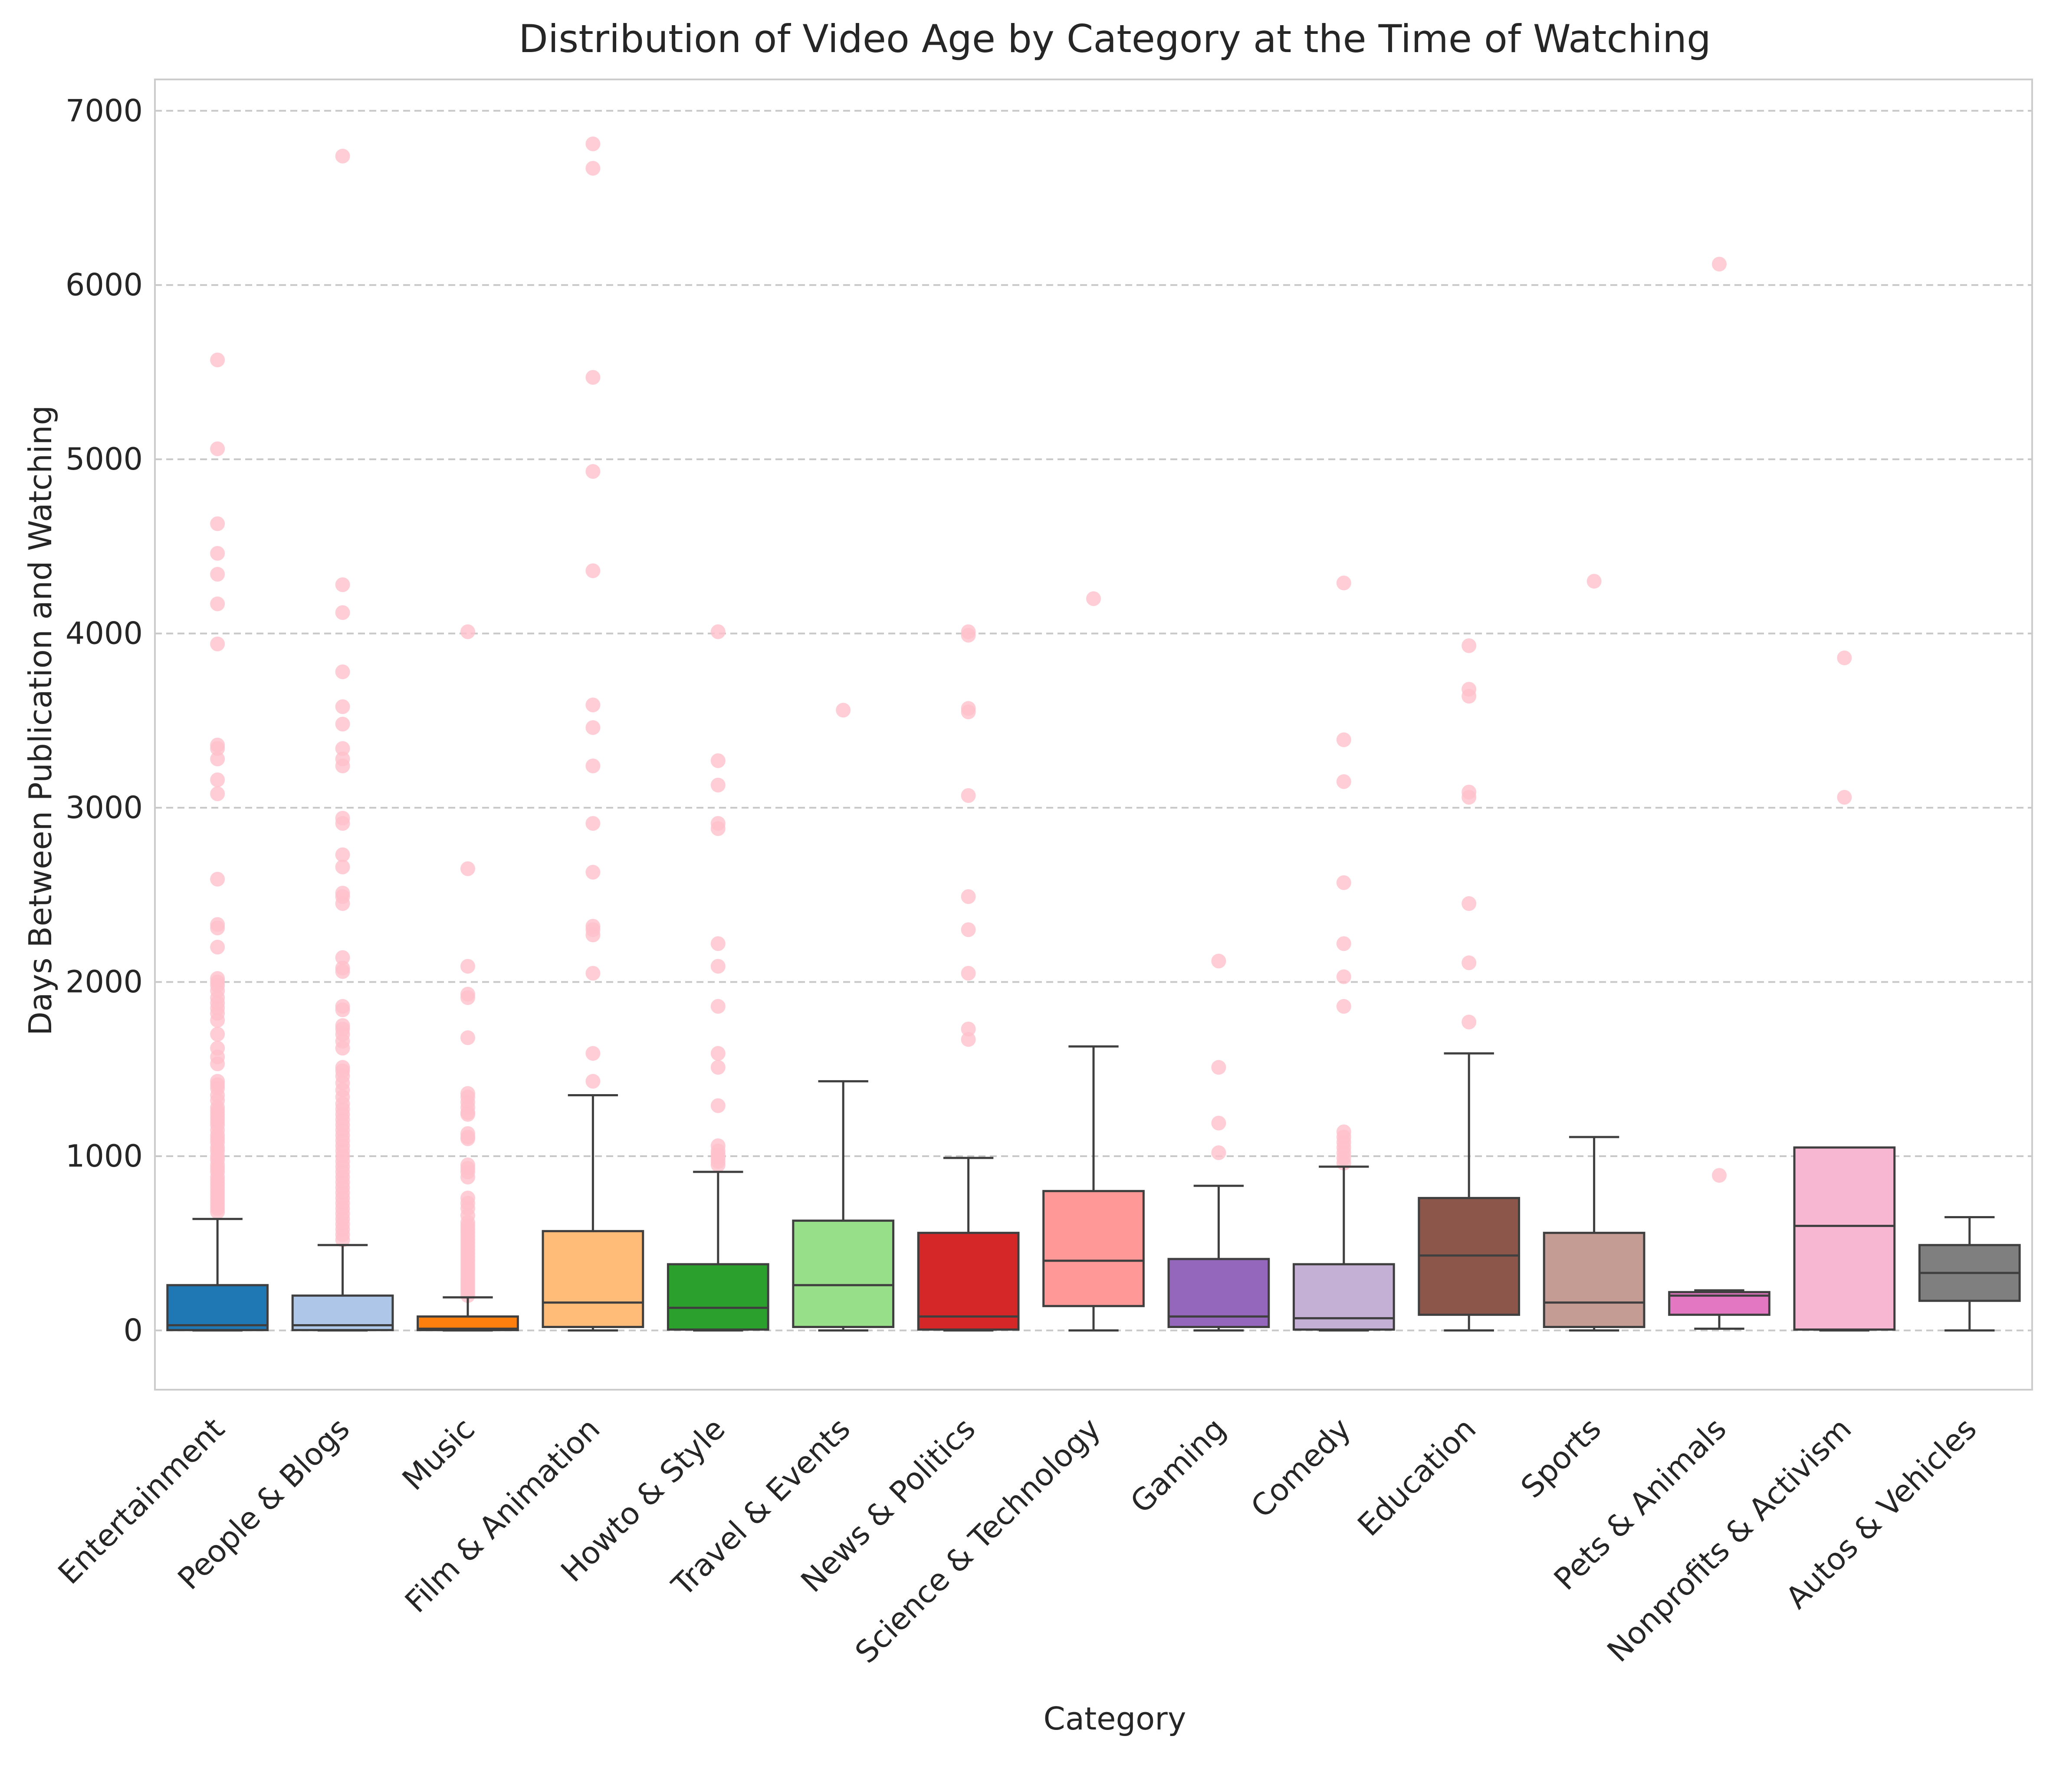 Image resolution: width=2056 pixels, height=1792 pixels. What do you see at coordinates (104, 721) in the screenshot?
I see `y-axis-ticks: 0 1000 2000 3000 4000 5000 6000 7000` at bounding box center [104, 721].